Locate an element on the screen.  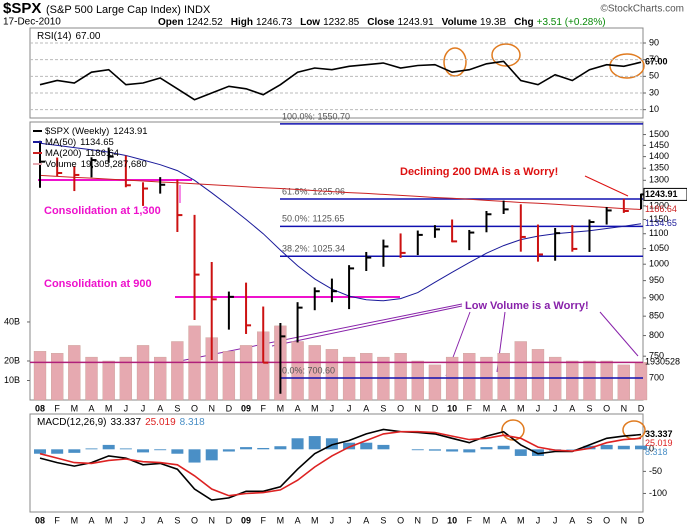
last-value-box is located at coordinates (665, 194).